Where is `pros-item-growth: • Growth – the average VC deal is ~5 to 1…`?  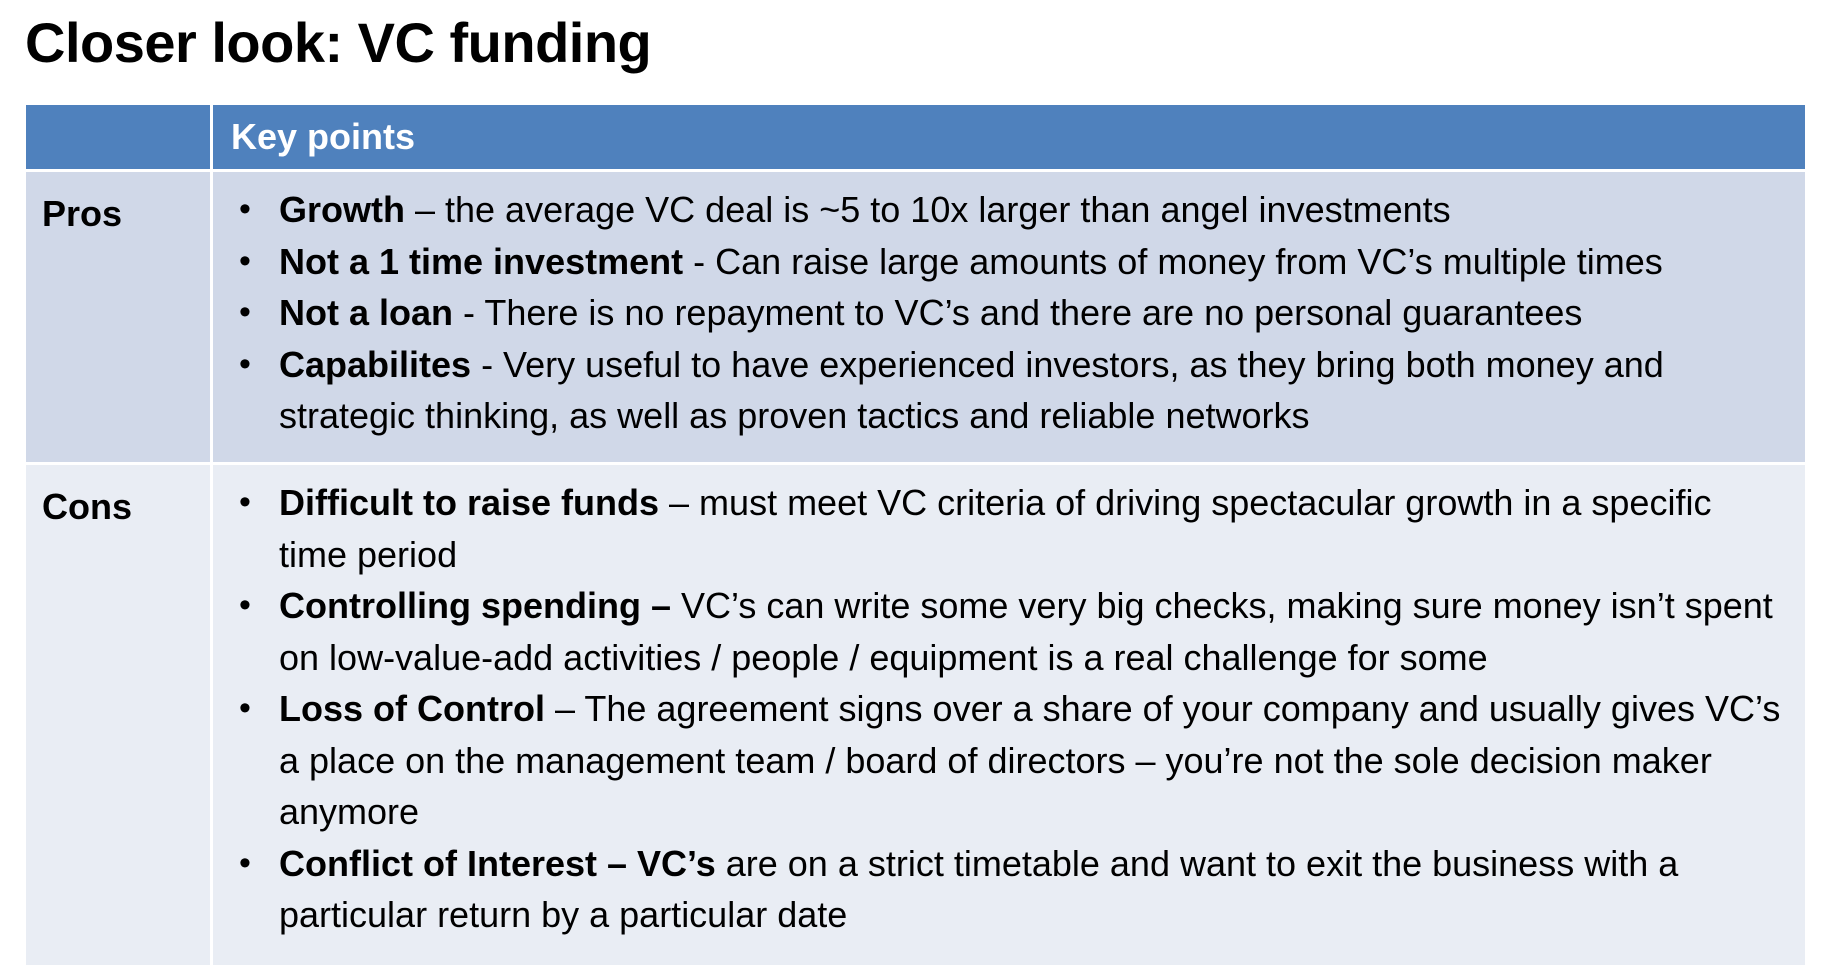 pros-item-growth: • Growth – the average VC deal is ~5 to 1… is located at coordinates (1012, 210).